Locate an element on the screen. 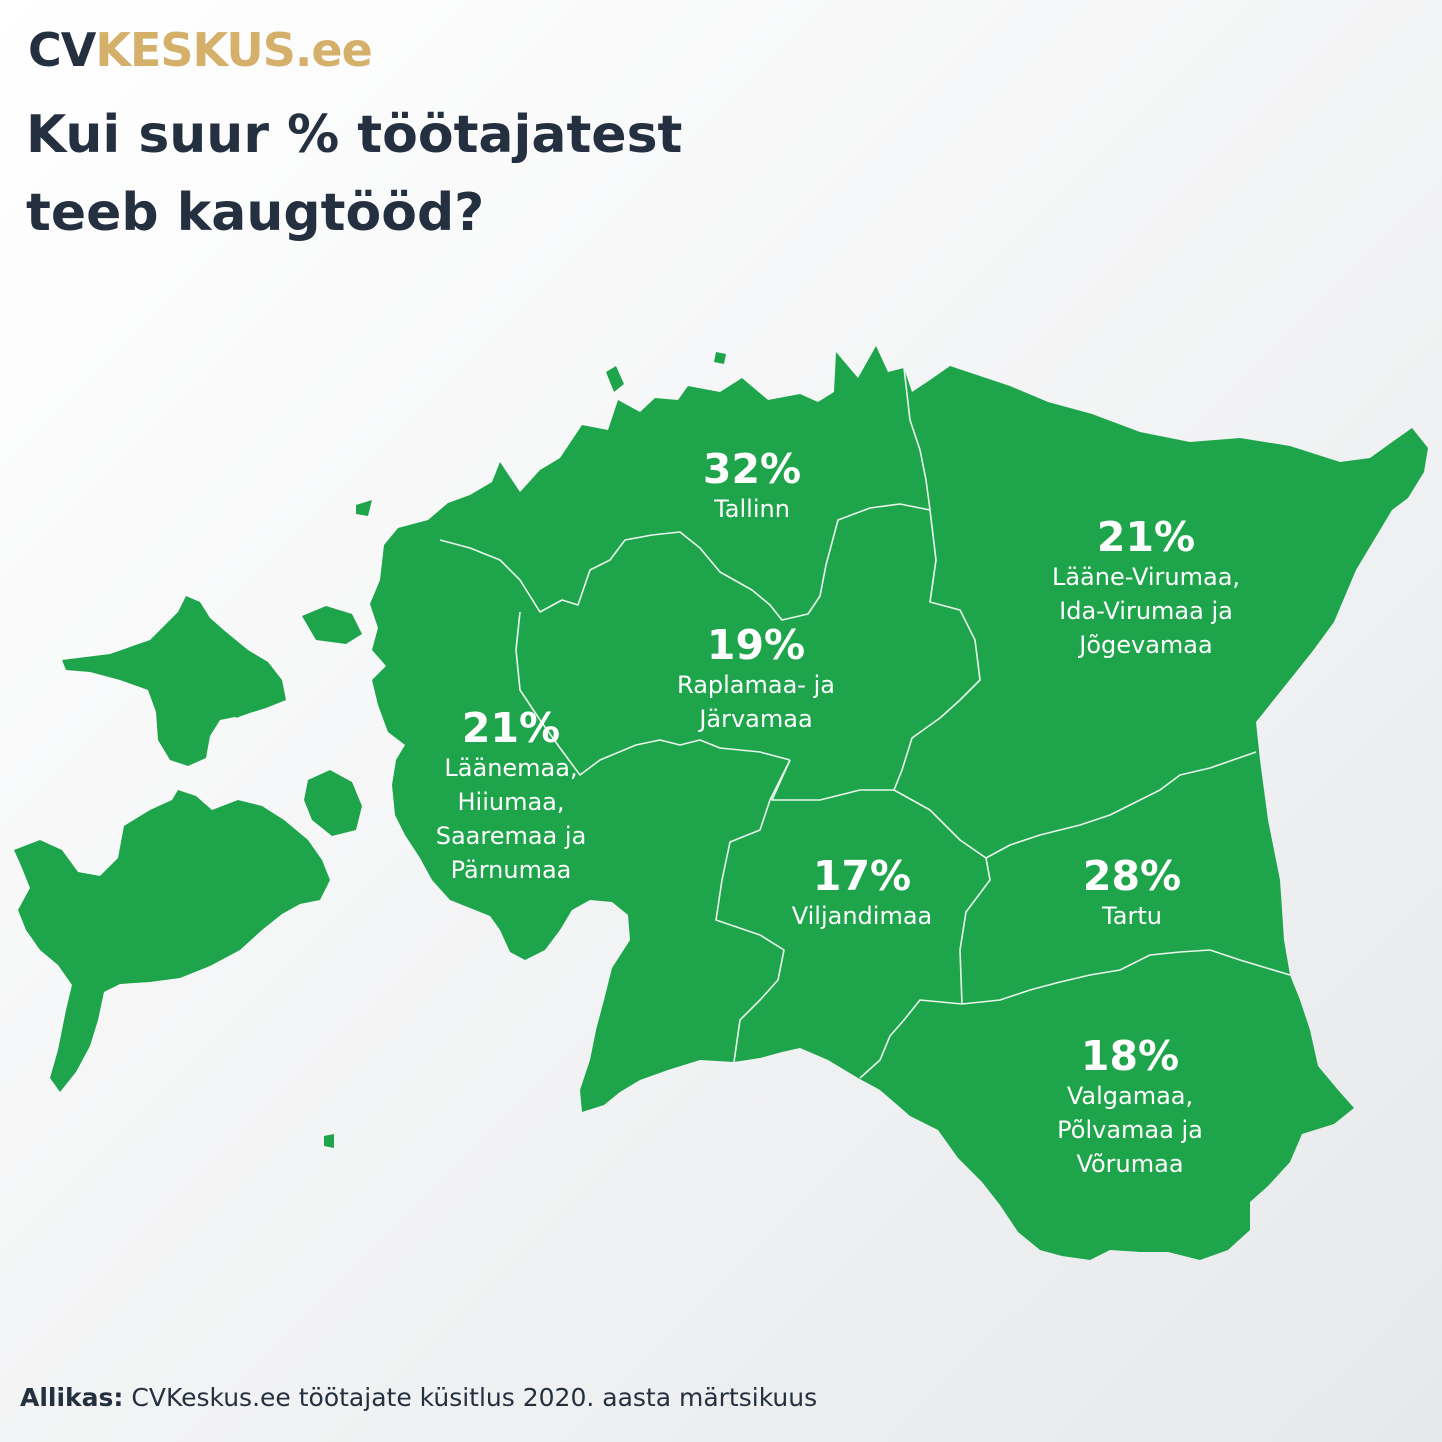  region-name: Raplamaa- ja Järvamaa is located at coordinates (756, 702).